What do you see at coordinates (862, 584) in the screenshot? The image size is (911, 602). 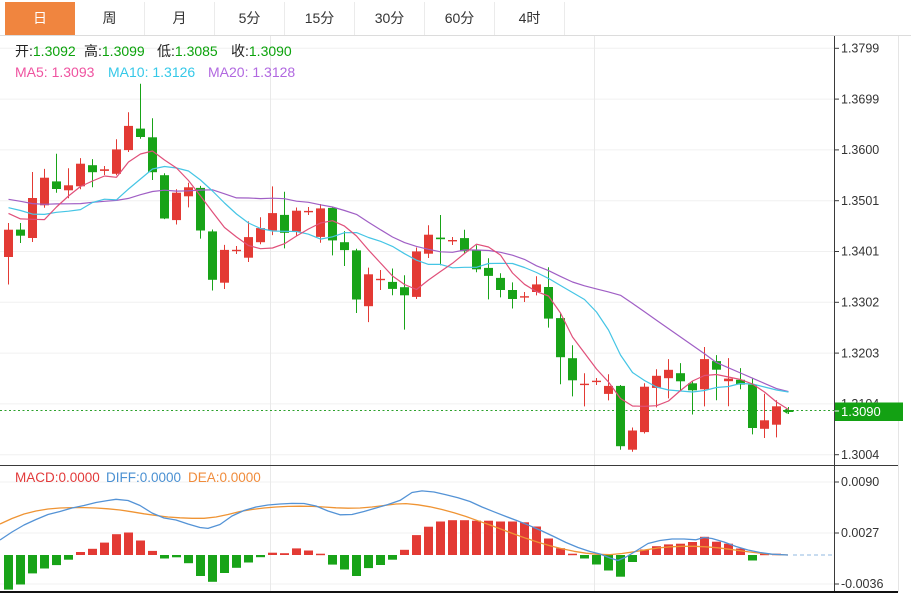 I see `svg-text: -0.0036` at bounding box center [862, 584].